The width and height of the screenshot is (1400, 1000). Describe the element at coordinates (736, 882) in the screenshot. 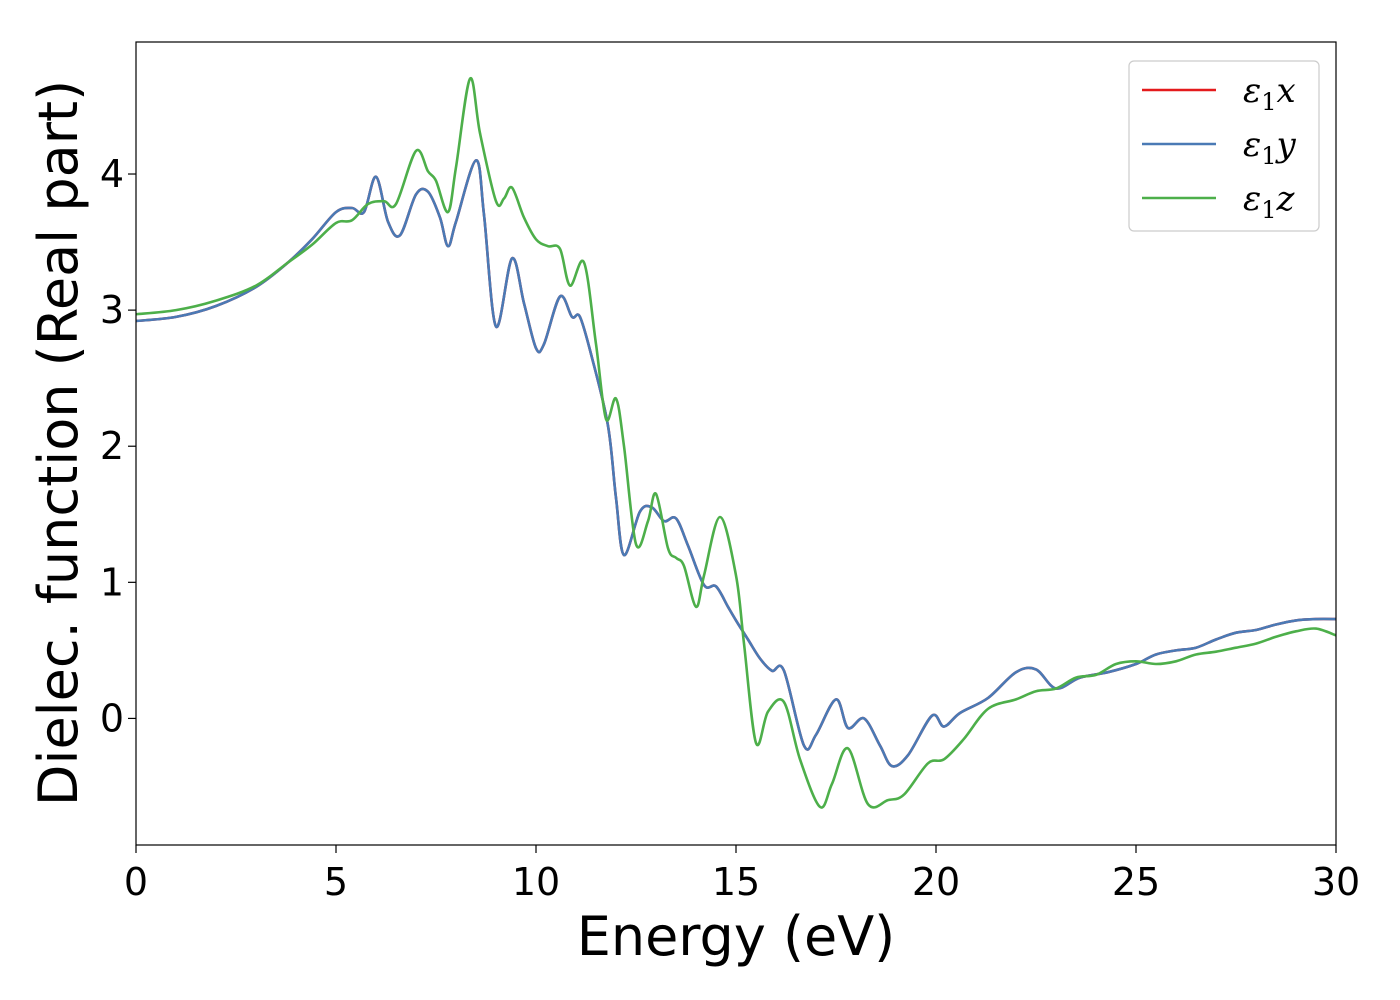

I see `x-tick-label: 15` at that location.